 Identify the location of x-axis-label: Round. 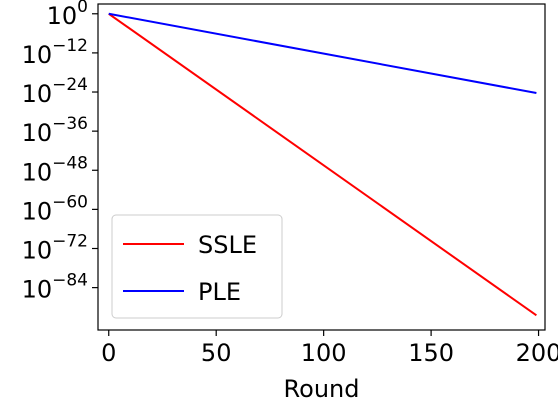
(322, 389).